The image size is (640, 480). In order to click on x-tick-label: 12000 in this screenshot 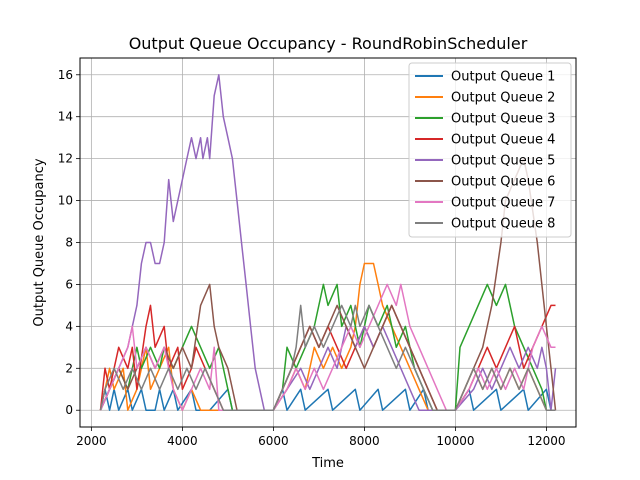, I will do `click(546, 441)`.